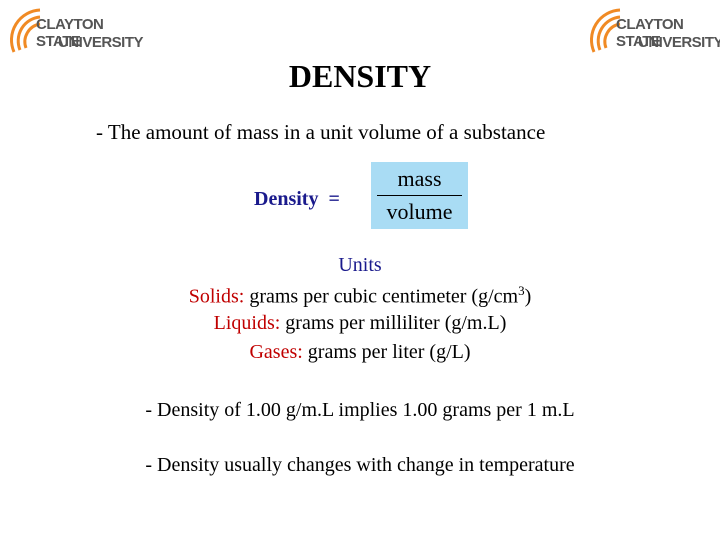 This screenshot has width=720, height=540. What do you see at coordinates (528, 296) in the screenshot?
I see `units-text: )` at bounding box center [528, 296].